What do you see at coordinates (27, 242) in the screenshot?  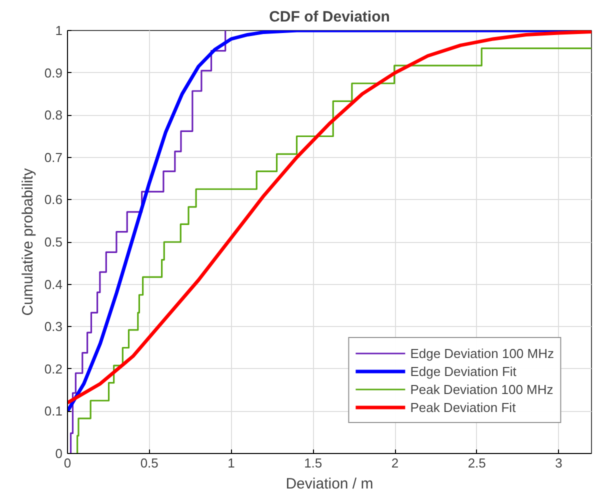 I see `y-axis-title: Cumulative probability` at bounding box center [27, 242].